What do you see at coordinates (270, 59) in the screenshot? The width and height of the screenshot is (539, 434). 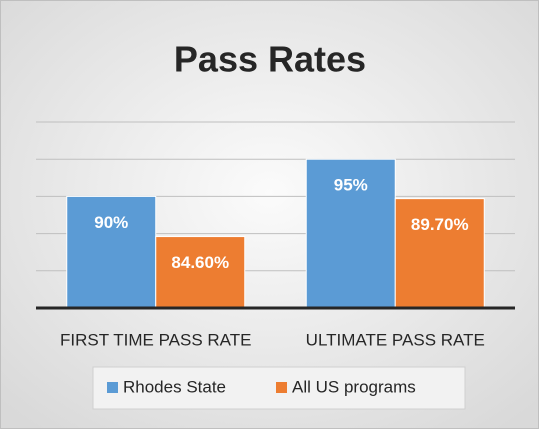 I see `chart-title: Pass Rates` at bounding box center [270, 59].